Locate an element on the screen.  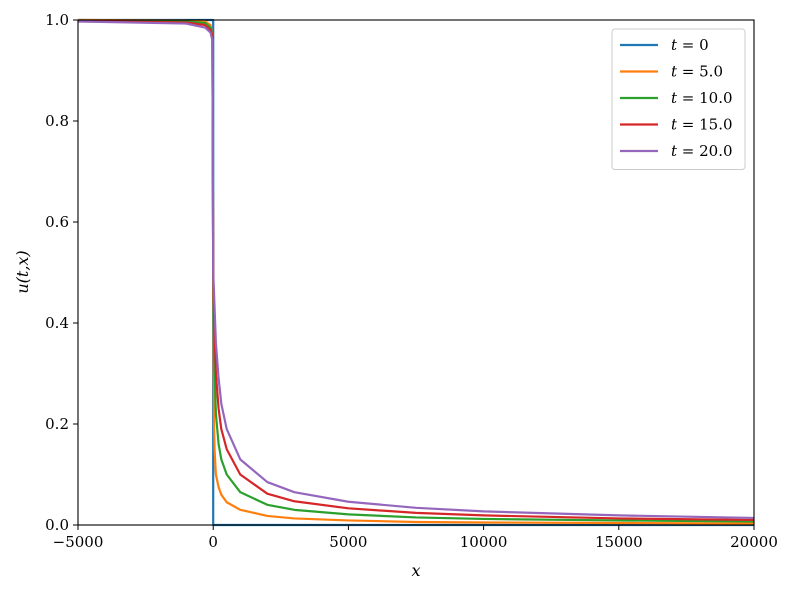
x-tick-label: −5000 is located at coordinates (78, 542).